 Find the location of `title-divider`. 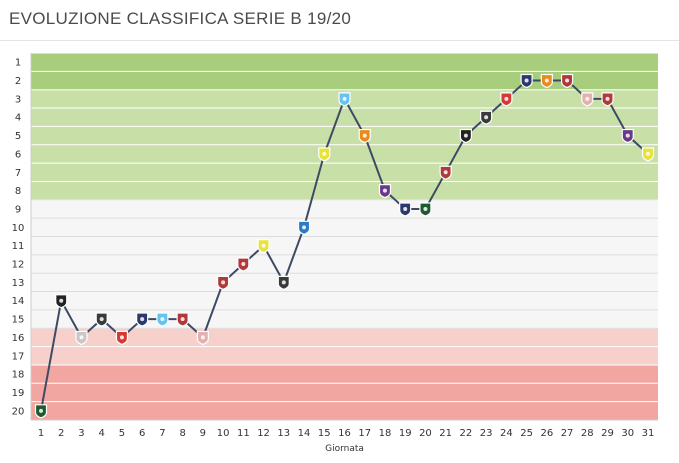

title-divider is located at coordinates (339, 40).